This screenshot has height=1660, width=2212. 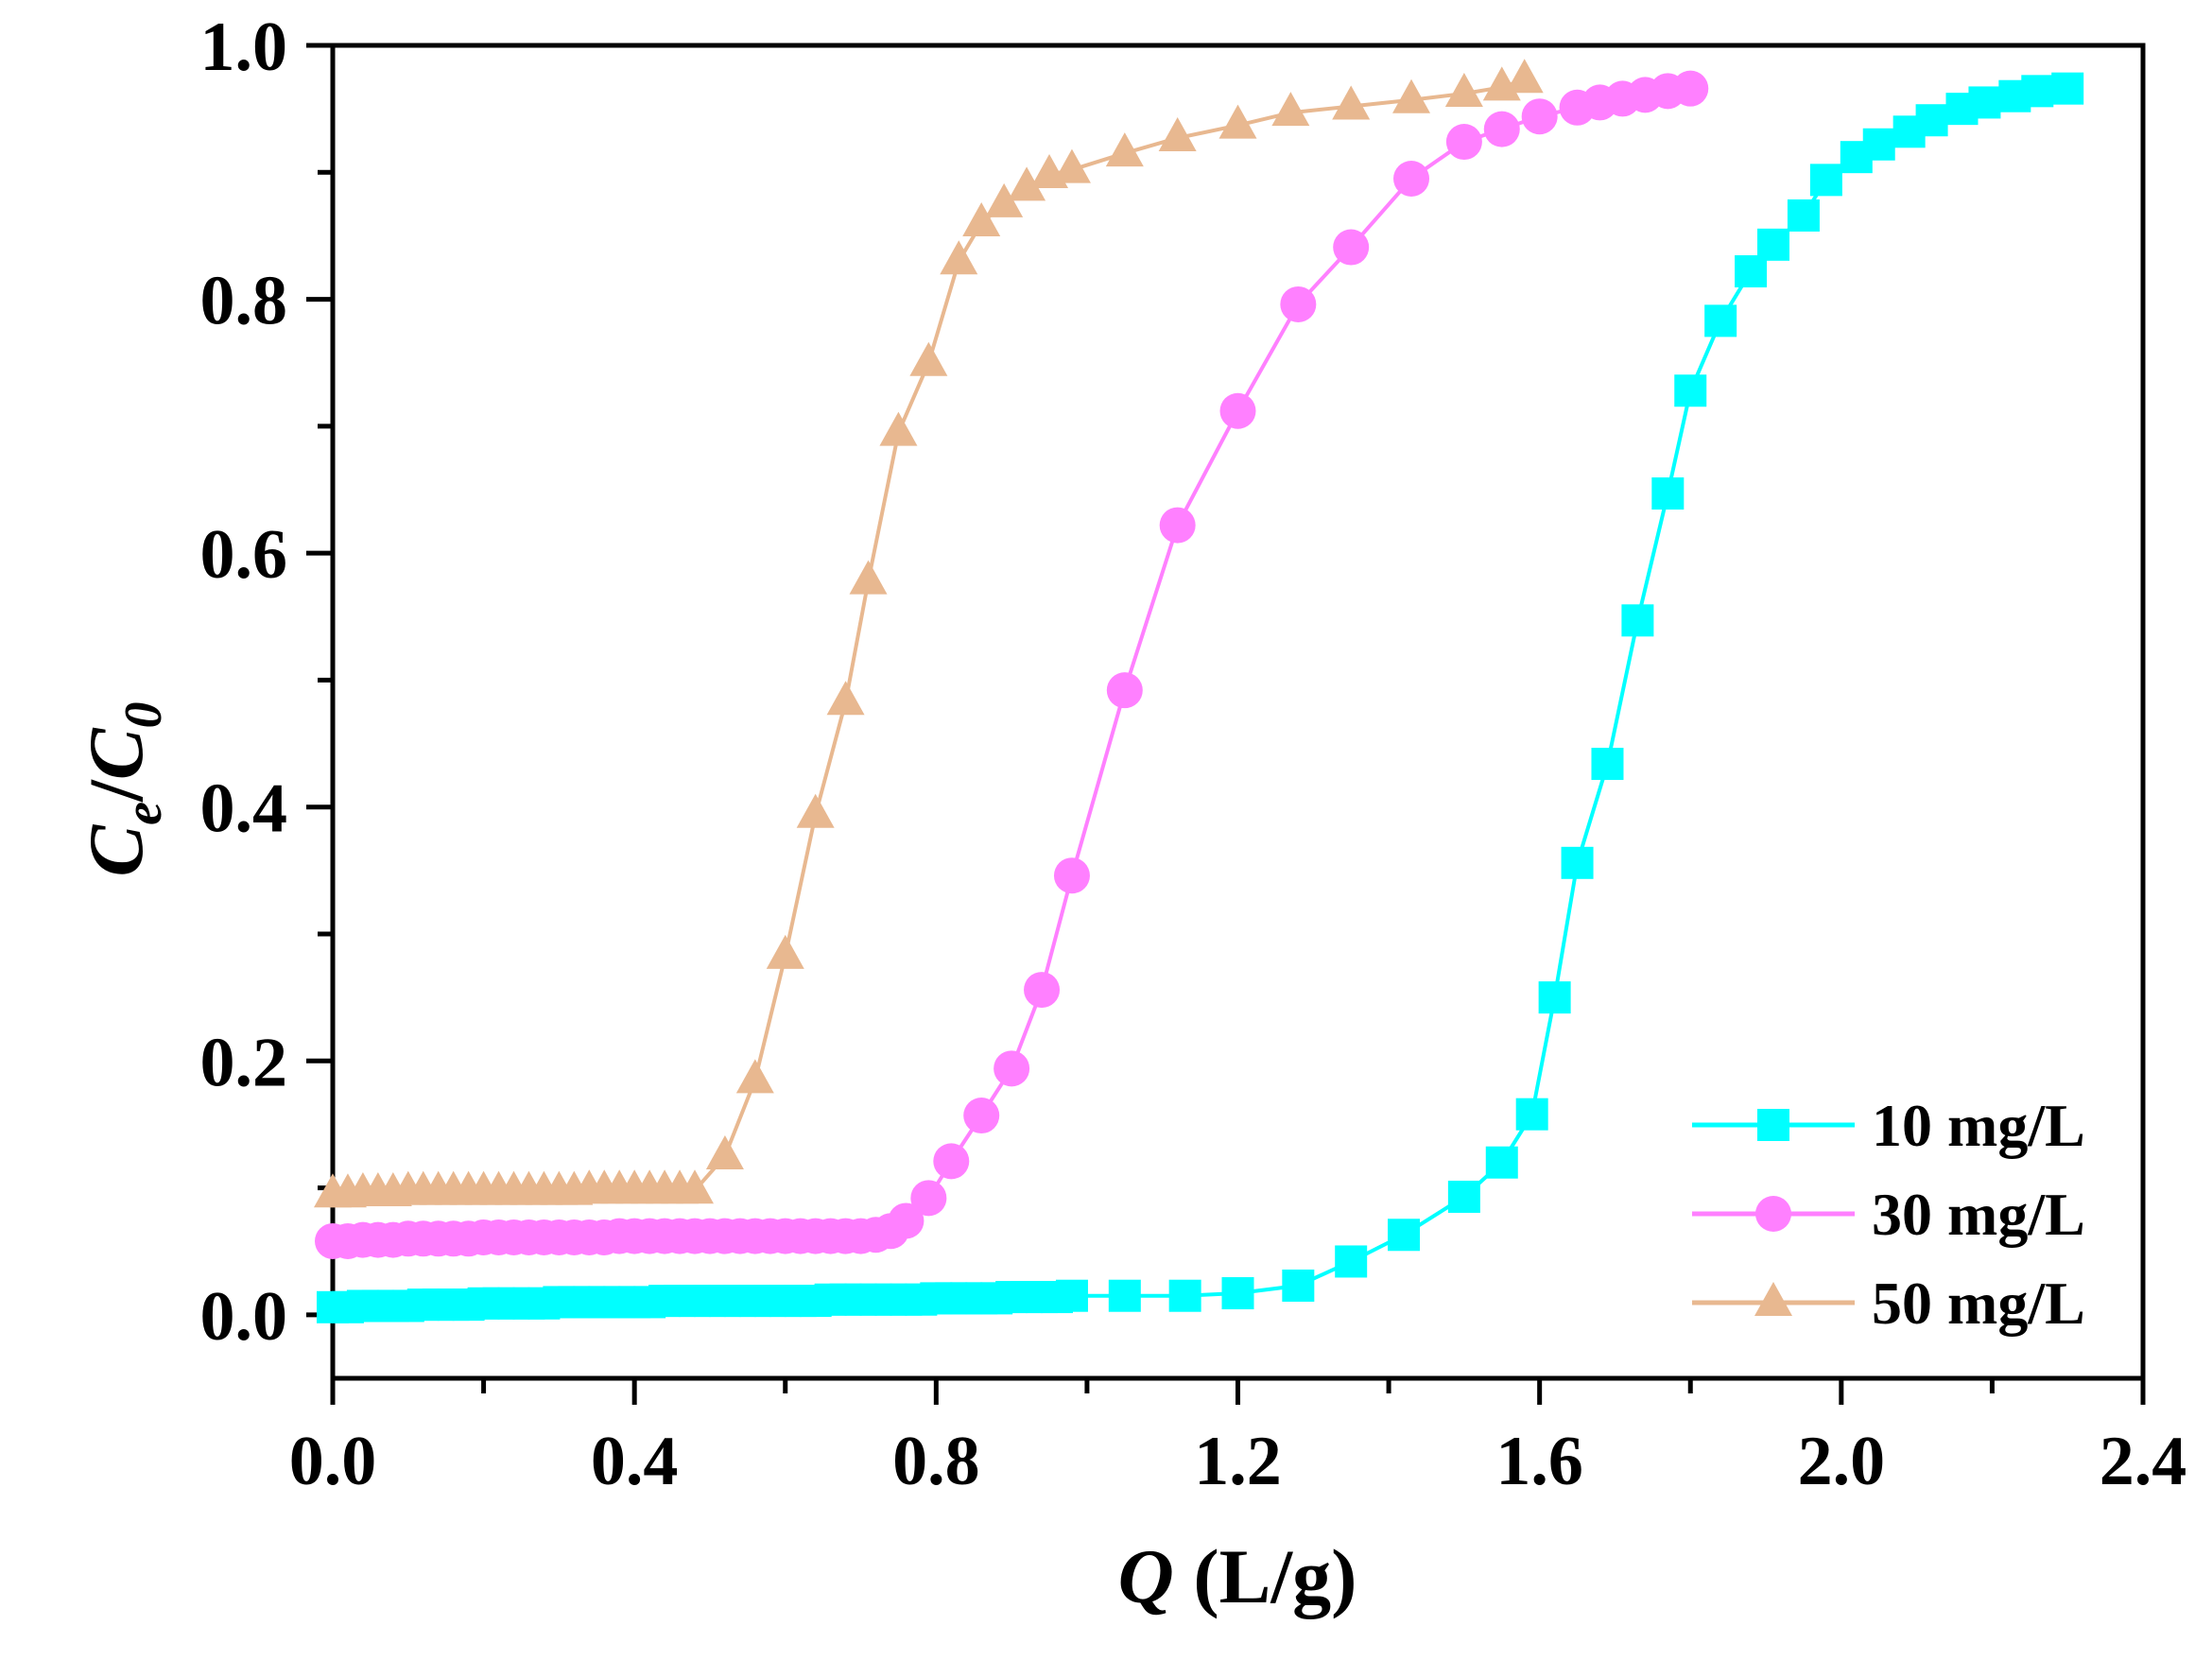 What do you see at coordinates (244, 301) in the screenshot?
I see `y-tick-label: 0.8` at bounding box center [244, 301].